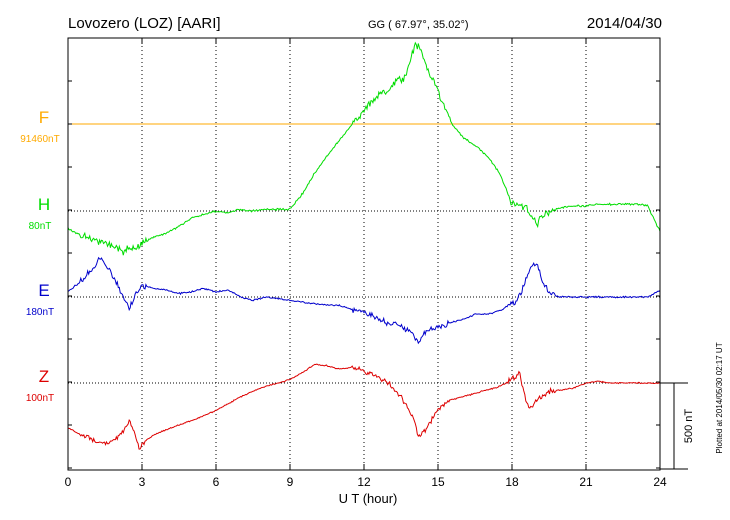  I want to click on series-line-z, so click(364, 406).